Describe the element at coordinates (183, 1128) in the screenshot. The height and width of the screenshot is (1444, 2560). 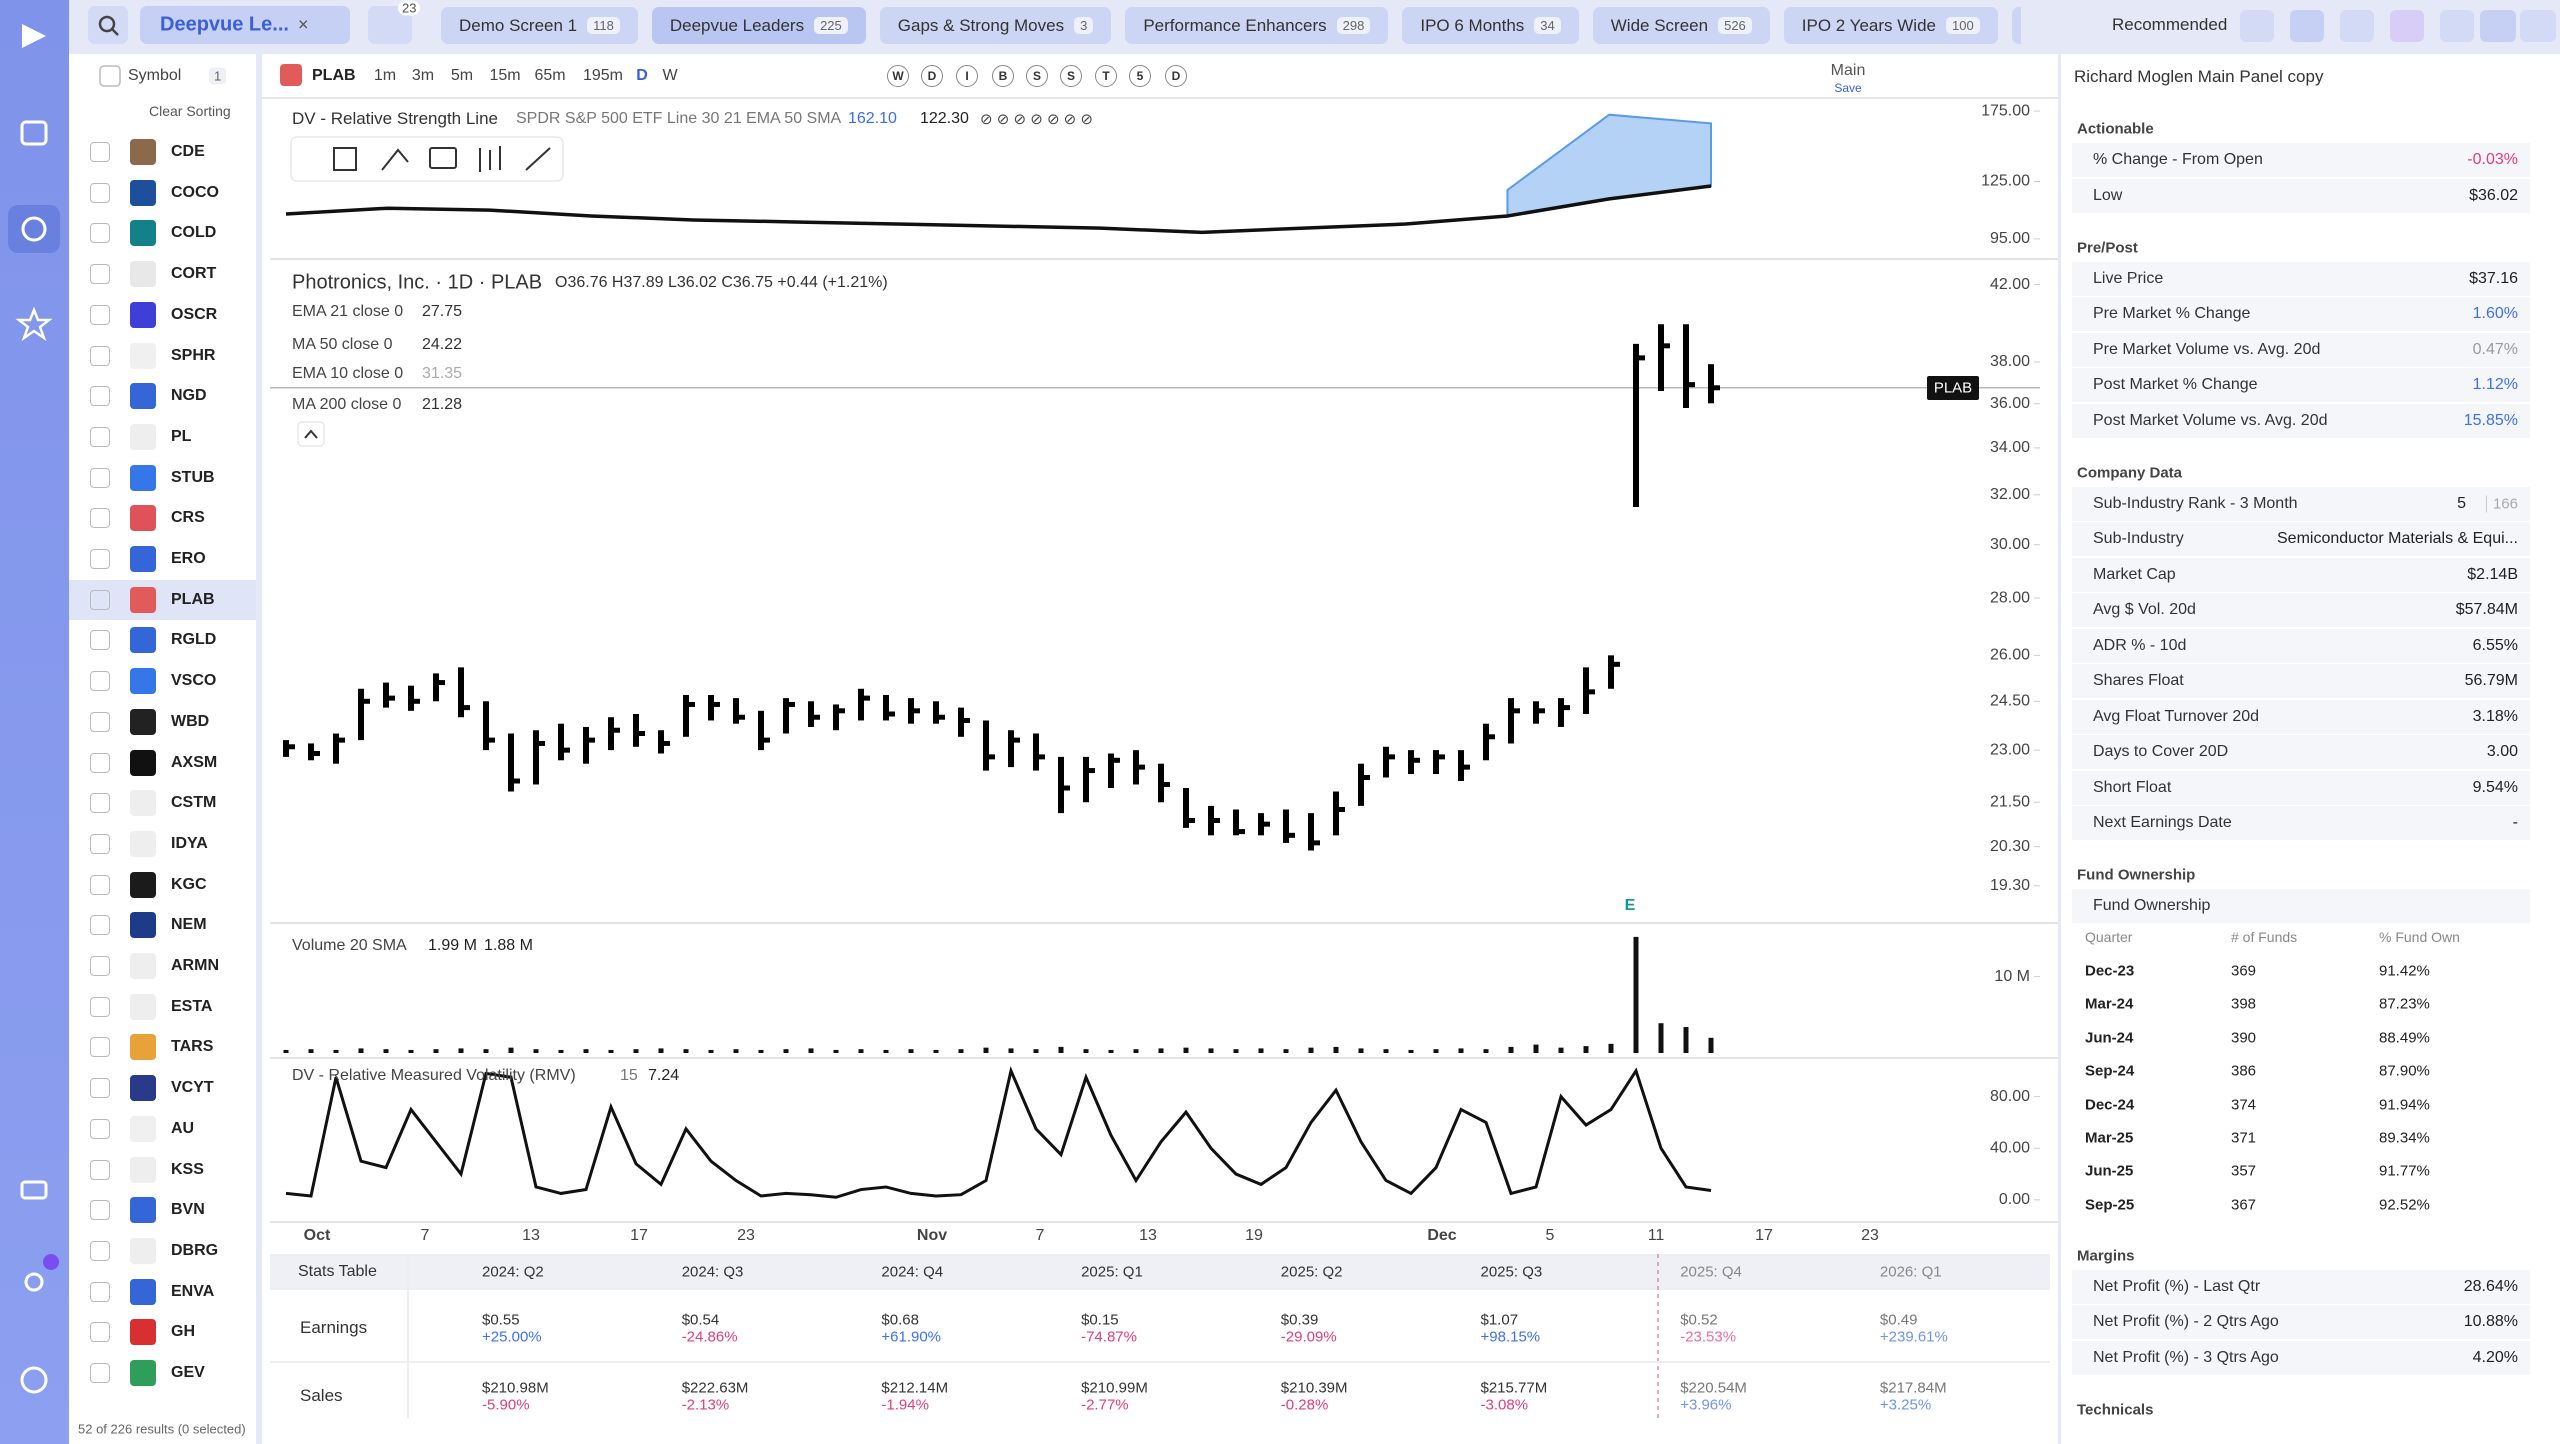
I see `symbol: AU` at that location.